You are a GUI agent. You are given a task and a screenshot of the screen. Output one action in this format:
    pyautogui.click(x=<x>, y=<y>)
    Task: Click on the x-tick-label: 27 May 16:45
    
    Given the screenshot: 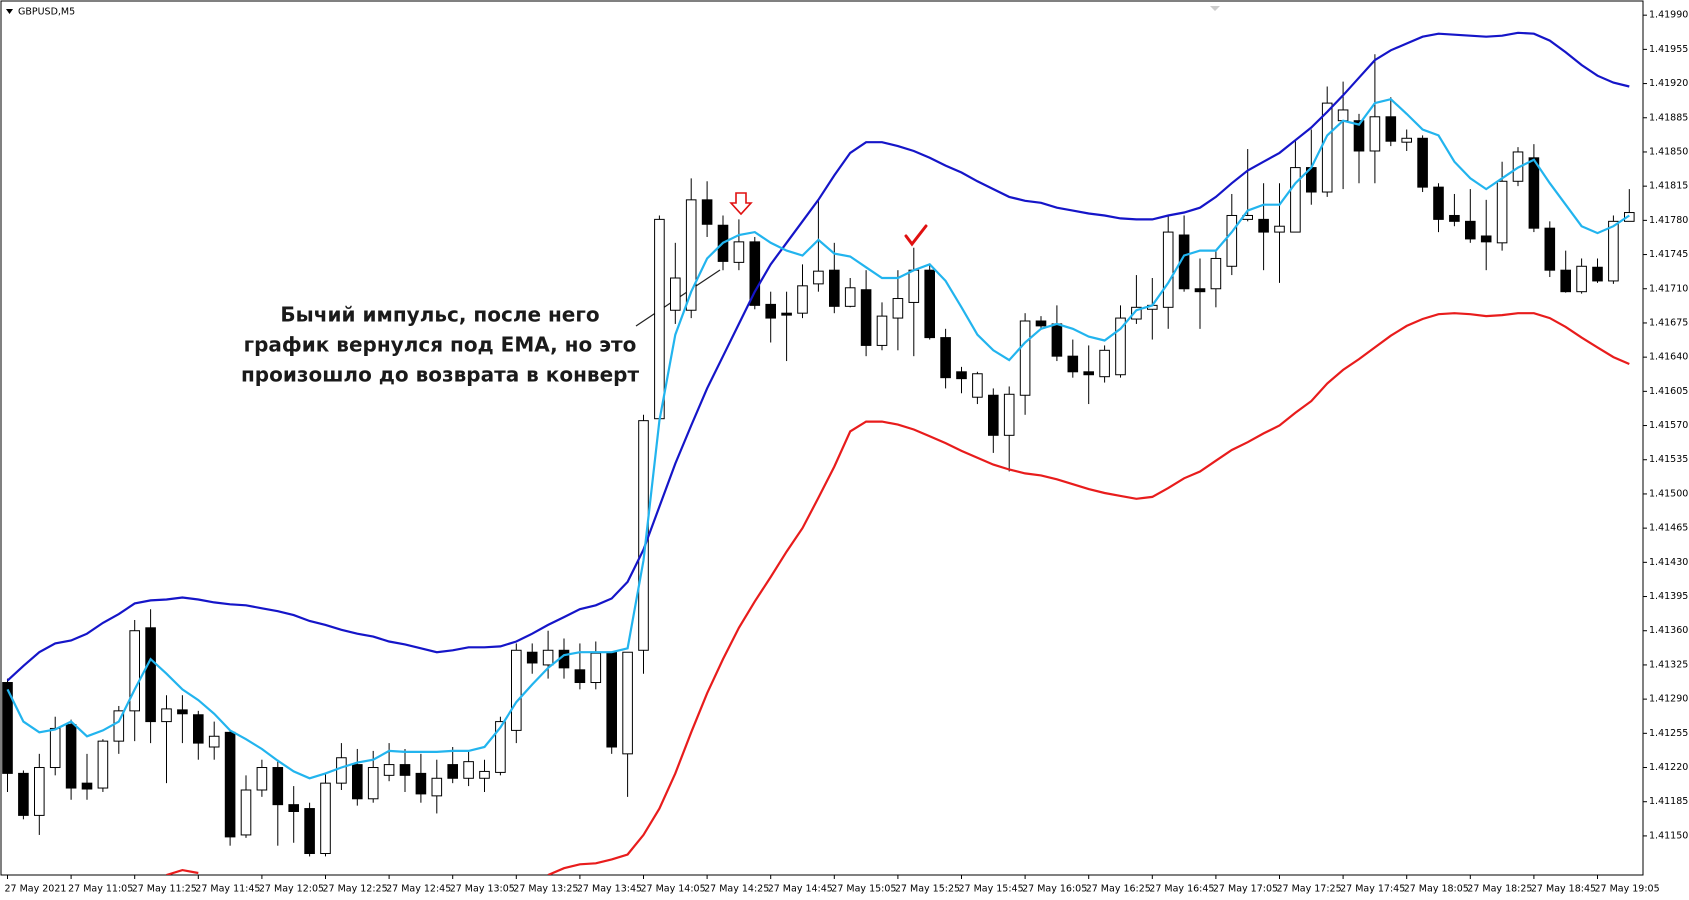 What is the action you would take?
    pyautogui.click(x=1181, y=889)
    